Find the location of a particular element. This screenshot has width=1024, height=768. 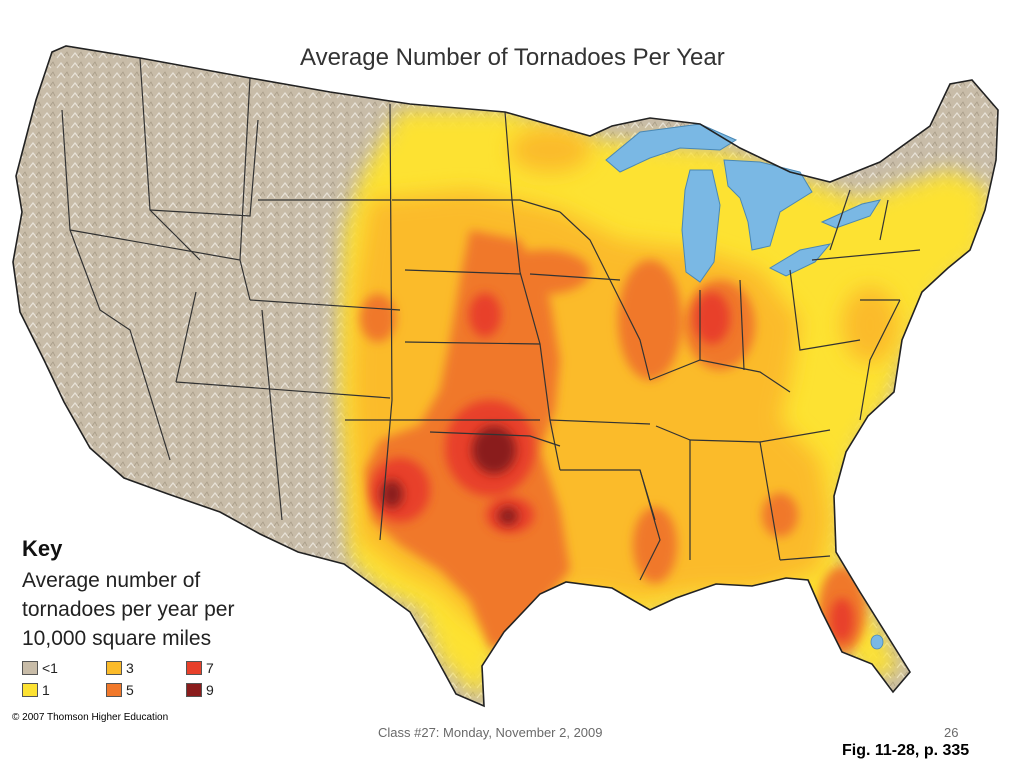

legend-item-7: 7 is located at coordinates (200, 668).